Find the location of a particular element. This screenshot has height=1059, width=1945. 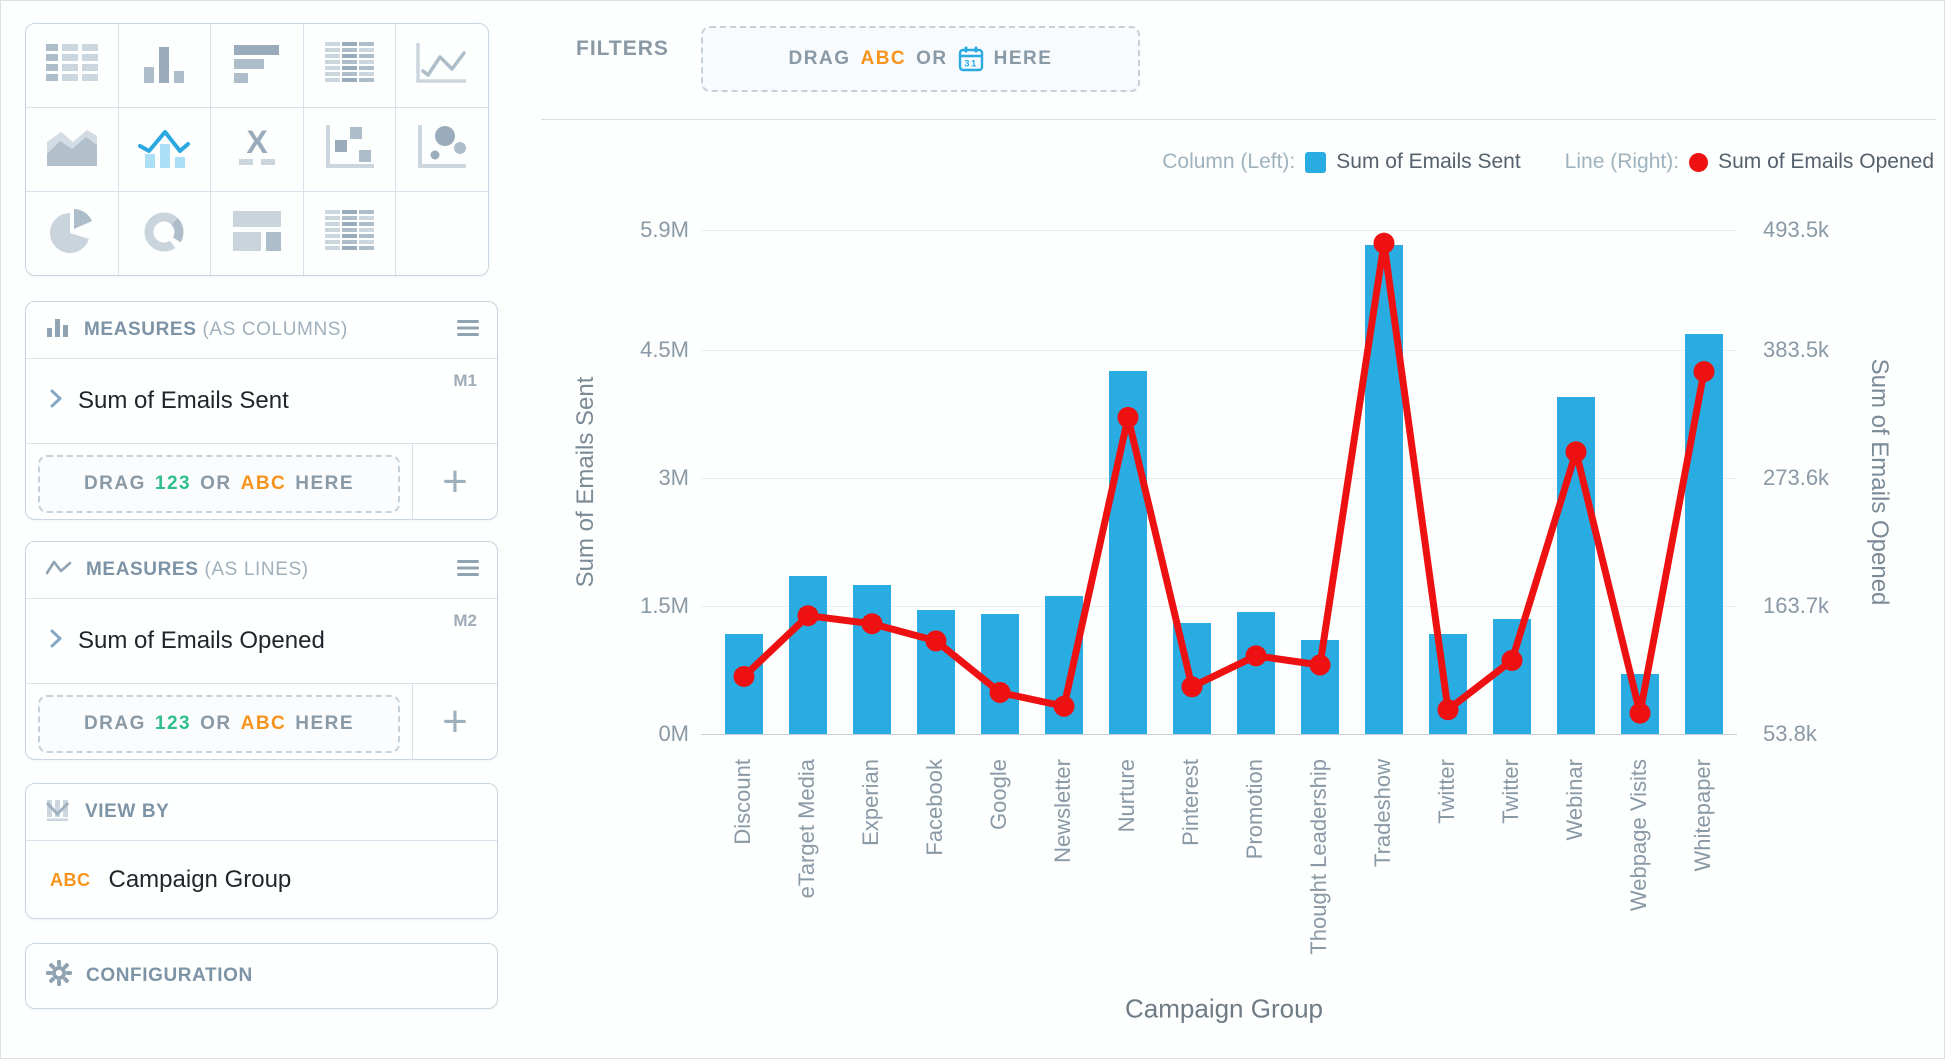

measure-row-emails-sent: Sum of Emails Sent M1 is located at coordinates (261, 401).